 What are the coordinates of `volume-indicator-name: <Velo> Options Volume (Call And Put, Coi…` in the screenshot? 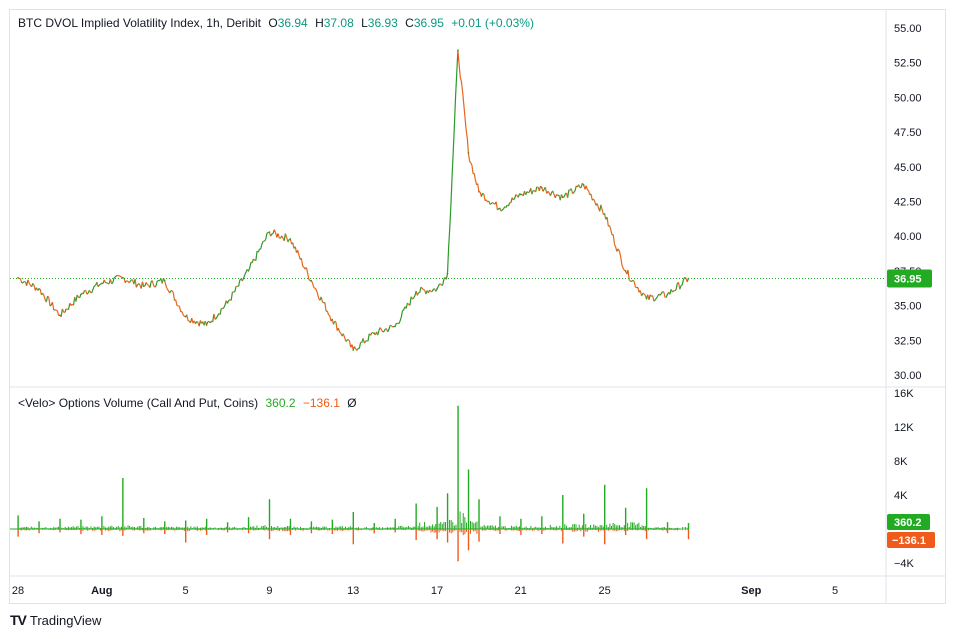 It's located at (138, 403).